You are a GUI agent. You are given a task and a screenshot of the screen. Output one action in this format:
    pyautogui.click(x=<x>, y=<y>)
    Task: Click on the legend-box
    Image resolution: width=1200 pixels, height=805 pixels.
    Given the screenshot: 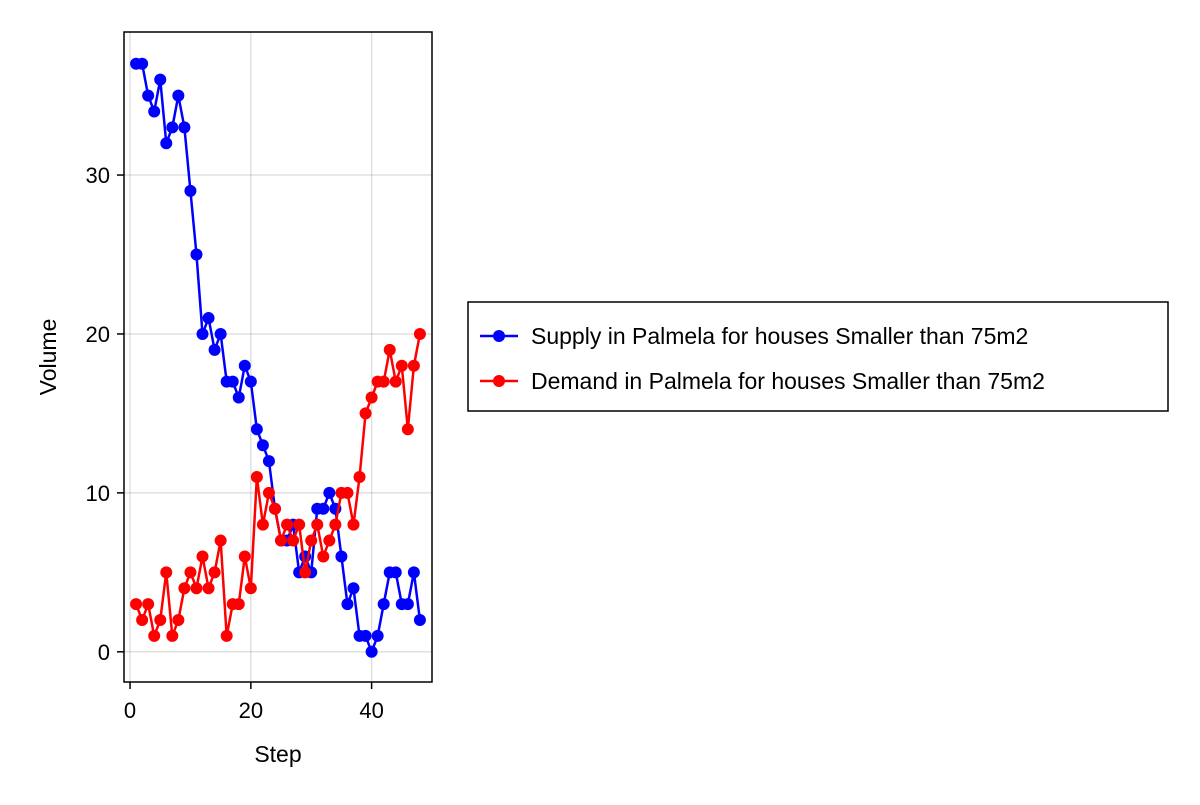 What is the action you would take?
    pyautogui.click(x=818, y=356)
    